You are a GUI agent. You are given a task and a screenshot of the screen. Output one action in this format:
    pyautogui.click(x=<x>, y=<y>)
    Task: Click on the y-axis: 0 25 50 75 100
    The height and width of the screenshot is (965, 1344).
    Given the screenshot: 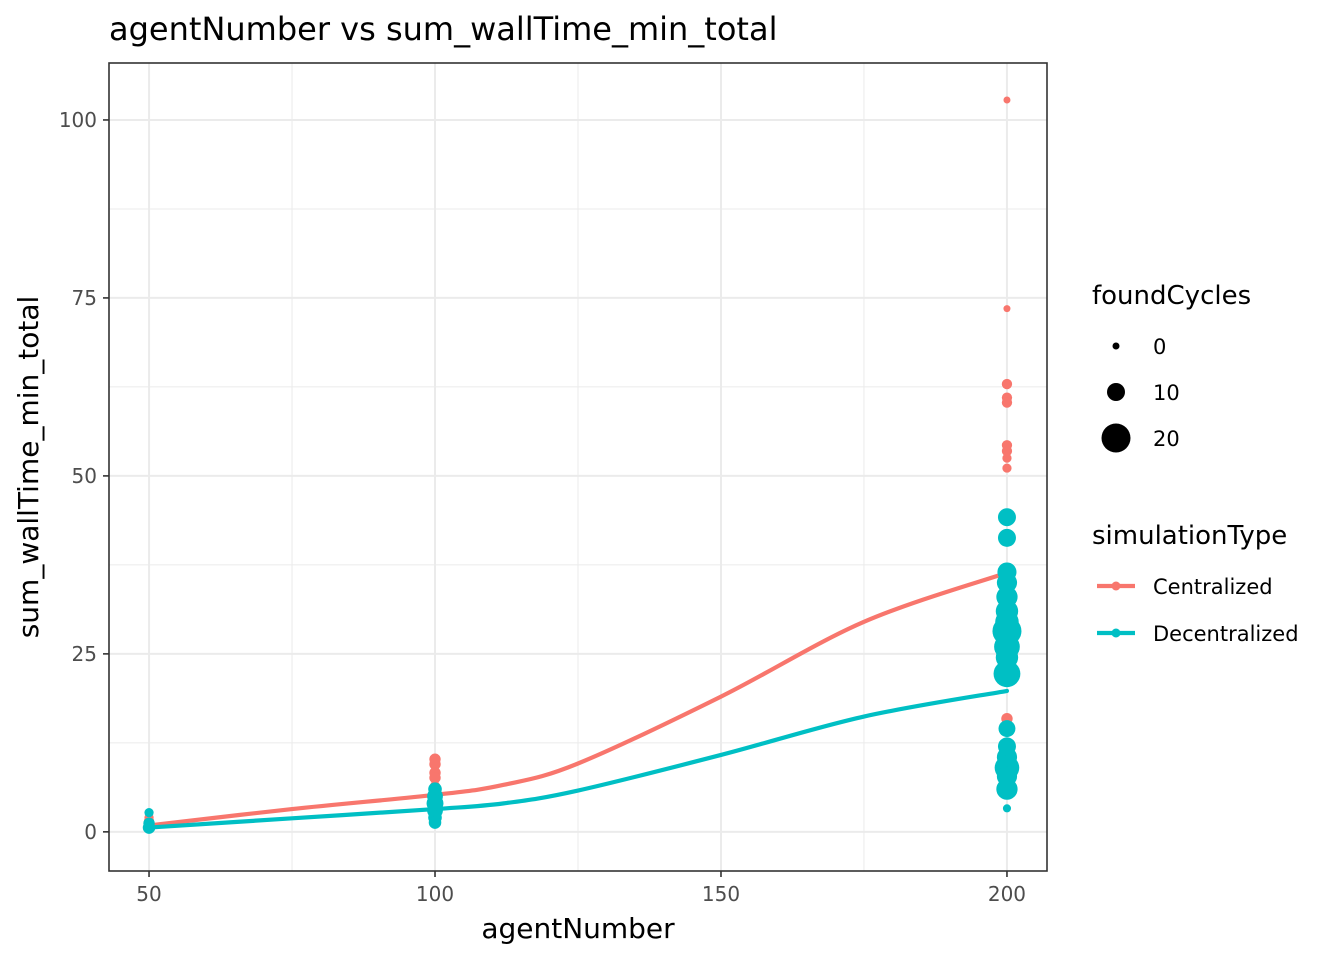 What is the action you would take?
    pyautogui.click(x=84, y=476)
    